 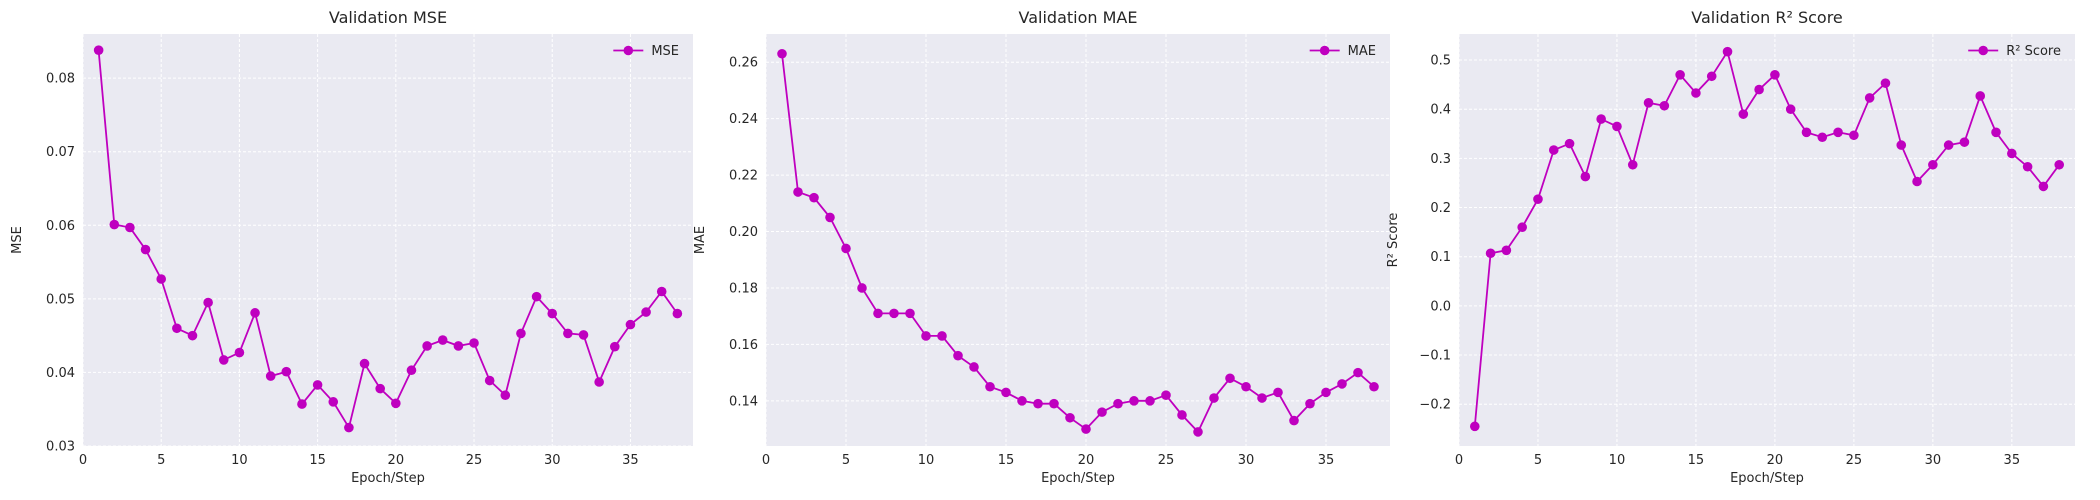 What do you see at coordinates (388, 17) in the screenshot?
I see `chart-title: Validation MSE` at bounding box center [388, 17].